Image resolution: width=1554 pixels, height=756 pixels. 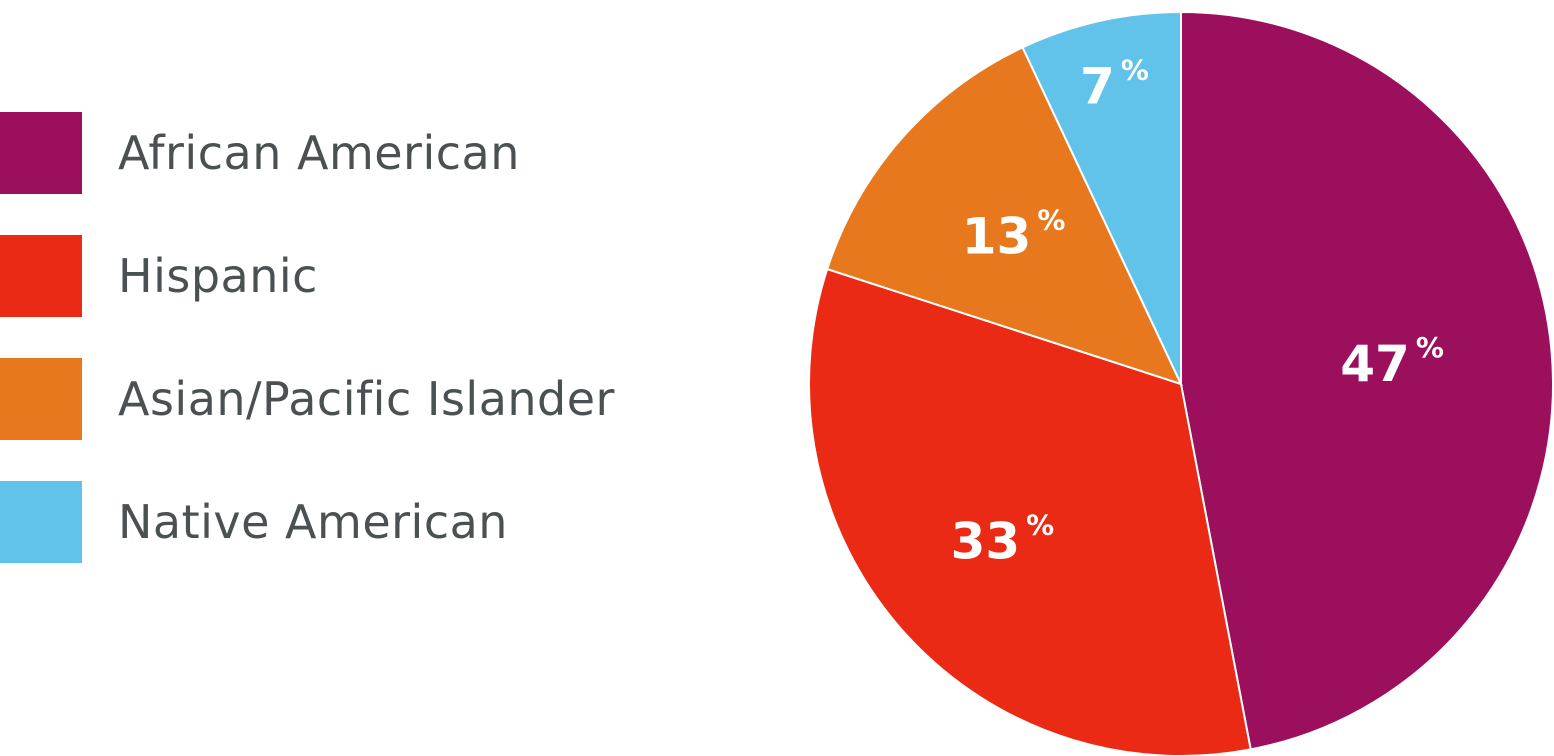 What do you see at coordinates (218, 276) in the screenshot?
I see `legend-label-hispanic: Hispanic` at bounding box center [218, 276].